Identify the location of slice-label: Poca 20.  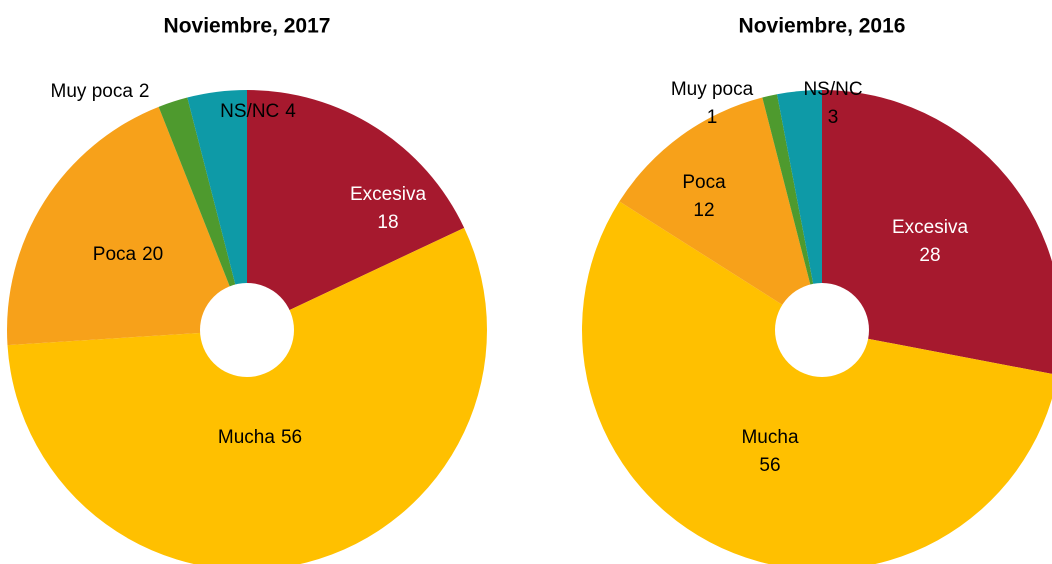
(128, 254).